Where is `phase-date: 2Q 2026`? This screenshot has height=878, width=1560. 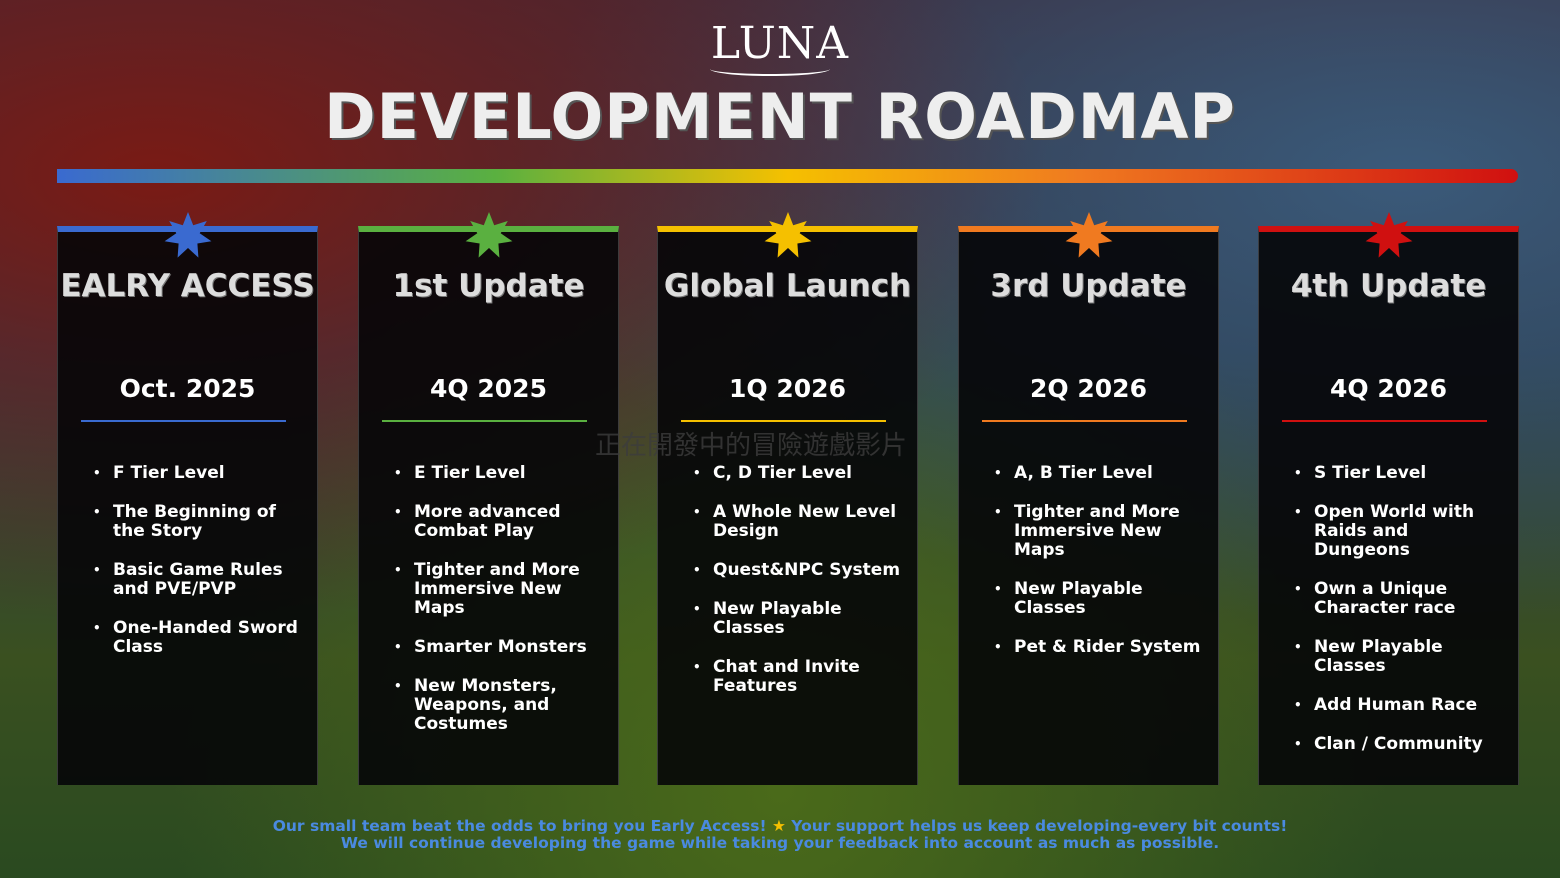
phase-date: 2Q 2026 is located at coordinates (1088, 388).